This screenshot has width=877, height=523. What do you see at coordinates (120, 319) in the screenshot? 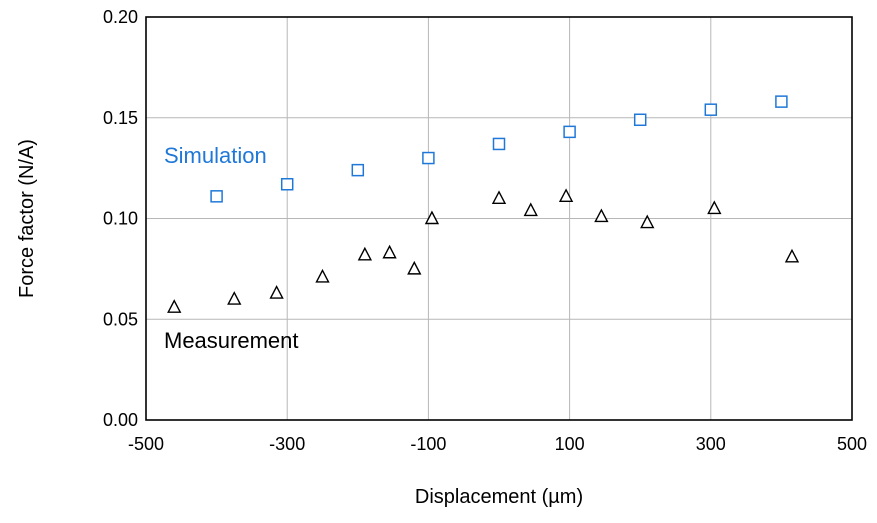
I see `y-tick-label: 0.05` at bounding box center [120, 319].